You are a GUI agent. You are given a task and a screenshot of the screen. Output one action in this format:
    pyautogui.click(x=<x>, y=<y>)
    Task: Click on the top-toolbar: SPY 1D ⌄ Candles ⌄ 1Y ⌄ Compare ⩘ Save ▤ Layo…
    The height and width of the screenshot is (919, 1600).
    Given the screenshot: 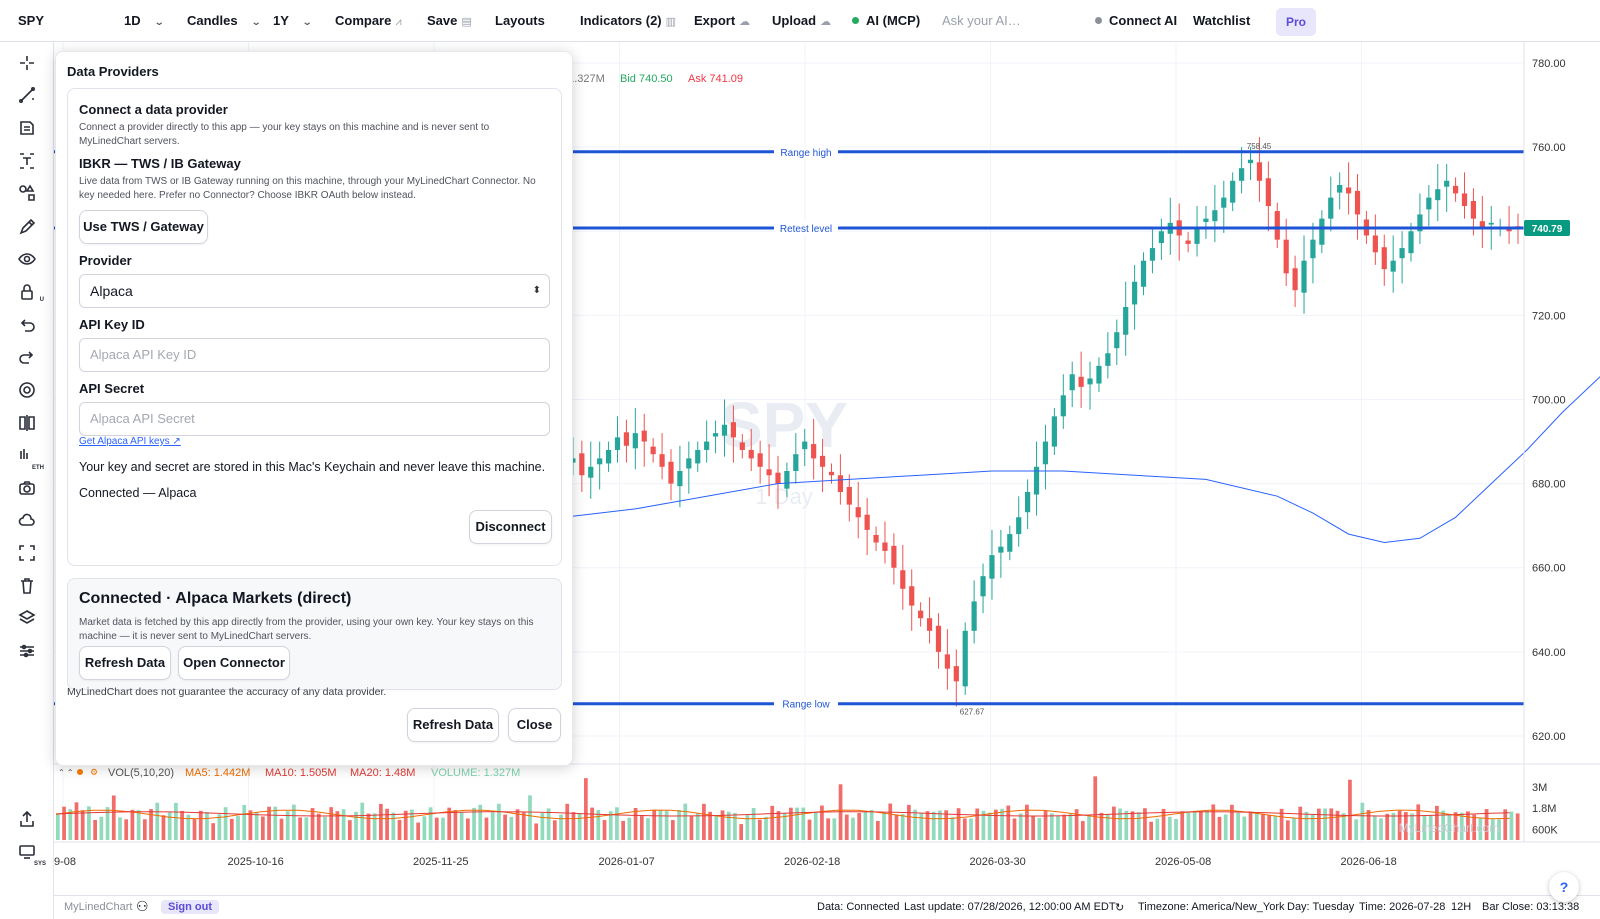 What is the action you would take?
    pyautogui.click(x=800, y=21)
    